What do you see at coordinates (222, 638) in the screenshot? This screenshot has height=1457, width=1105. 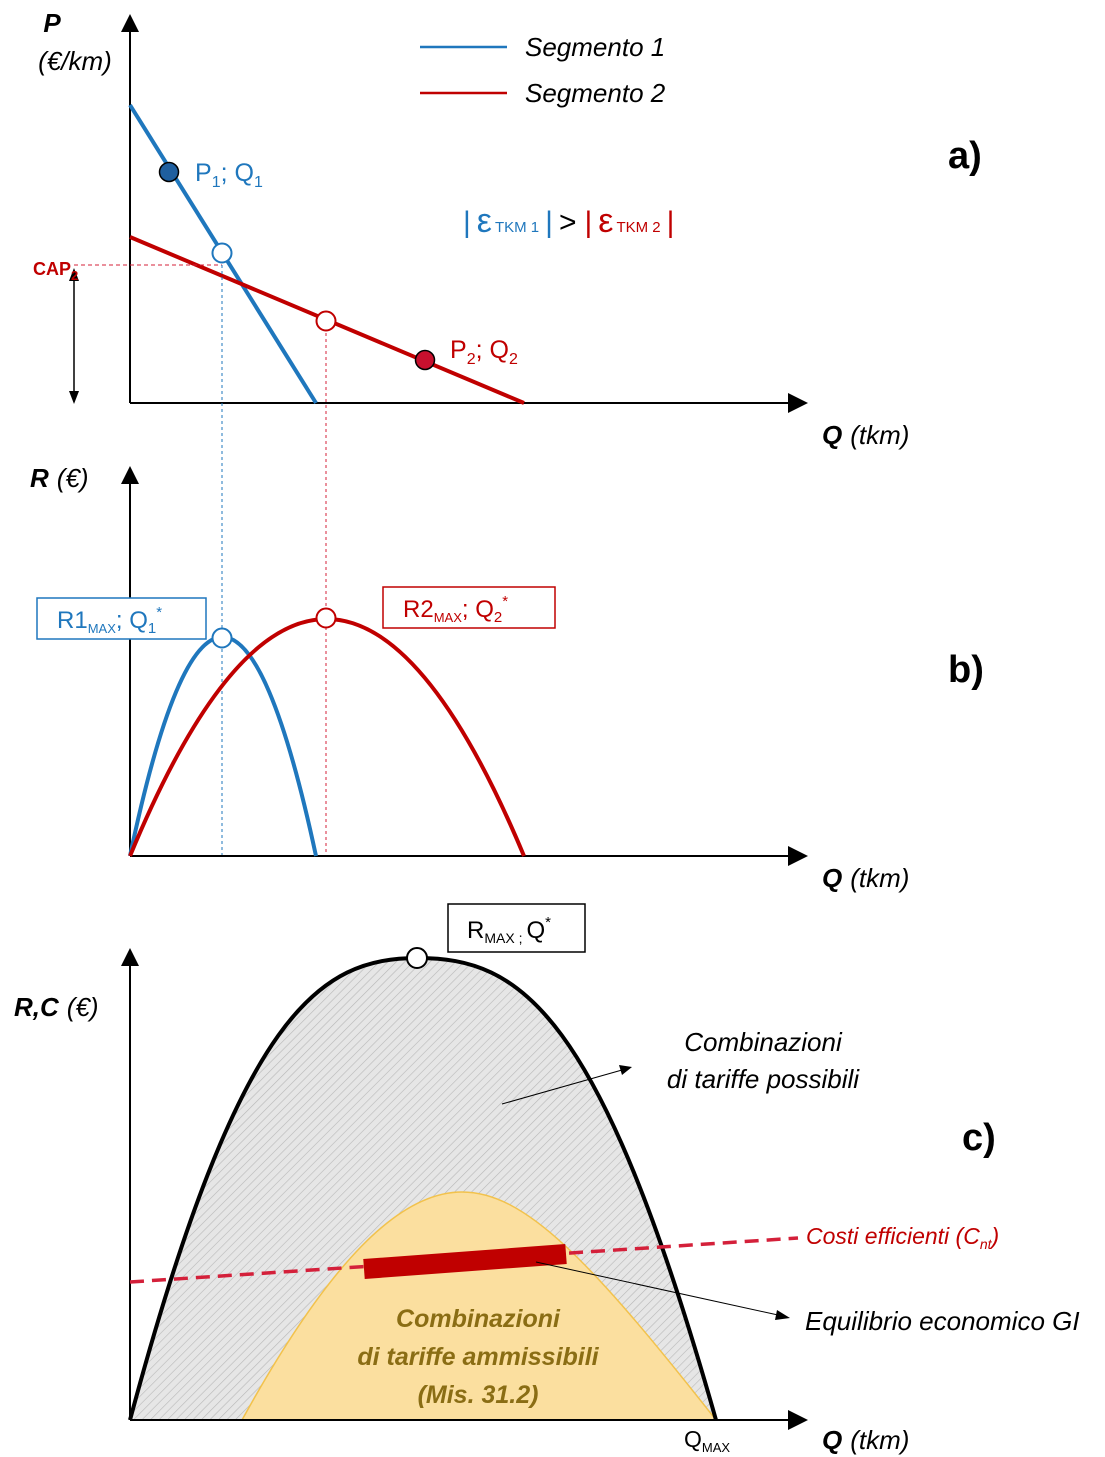 I see `point-r1max` at bounding box center [222, 638].